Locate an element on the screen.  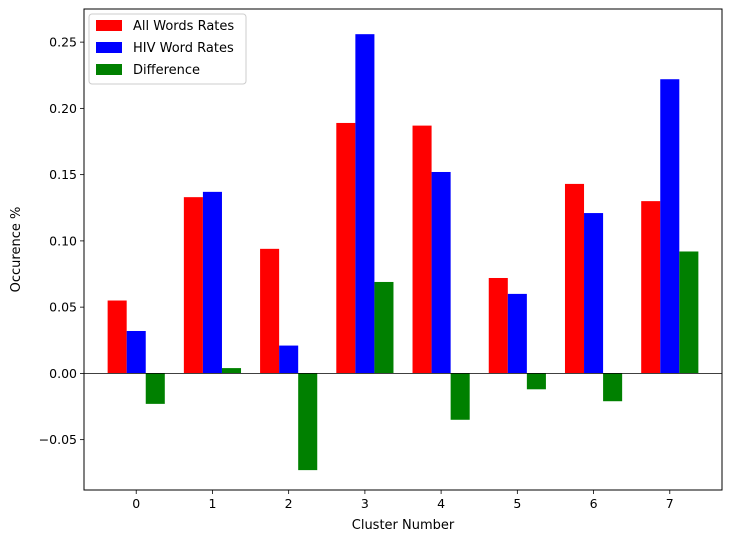
legend-box is located at coordinates (167, 49).